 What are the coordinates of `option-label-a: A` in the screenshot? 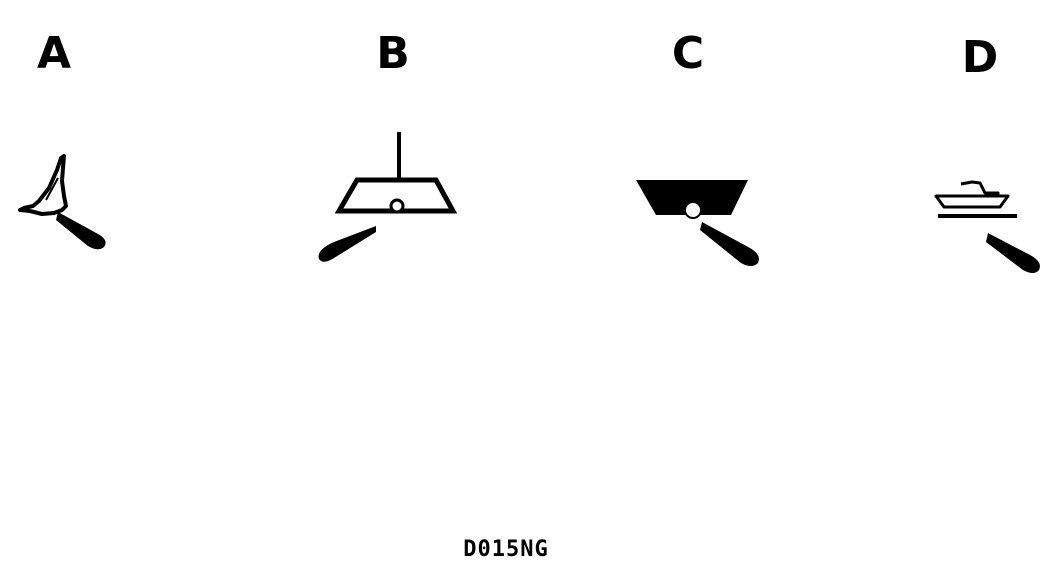 It's located at (54, 53).